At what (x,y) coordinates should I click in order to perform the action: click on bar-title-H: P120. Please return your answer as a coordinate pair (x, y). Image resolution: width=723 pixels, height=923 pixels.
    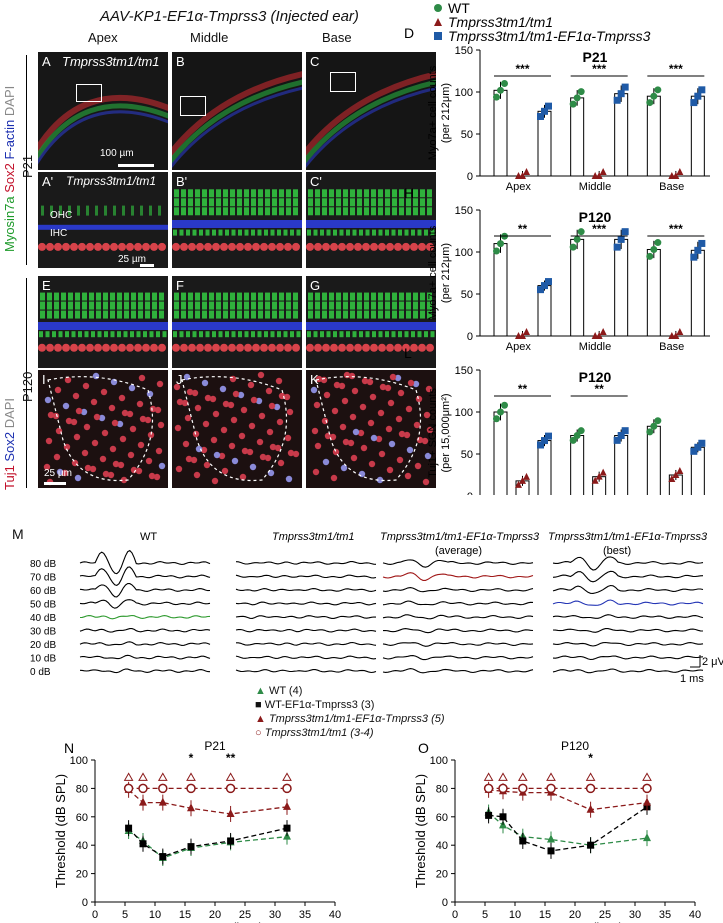
    Looking at the image, I should click on (595, 217).